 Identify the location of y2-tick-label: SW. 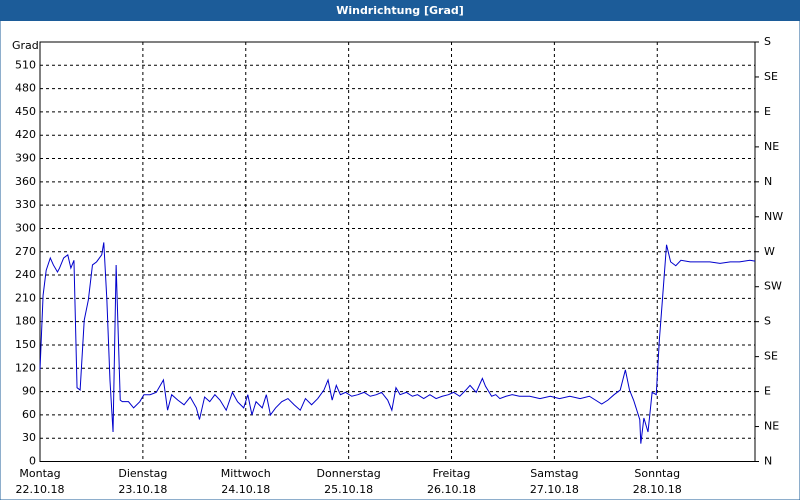
(773, 286).